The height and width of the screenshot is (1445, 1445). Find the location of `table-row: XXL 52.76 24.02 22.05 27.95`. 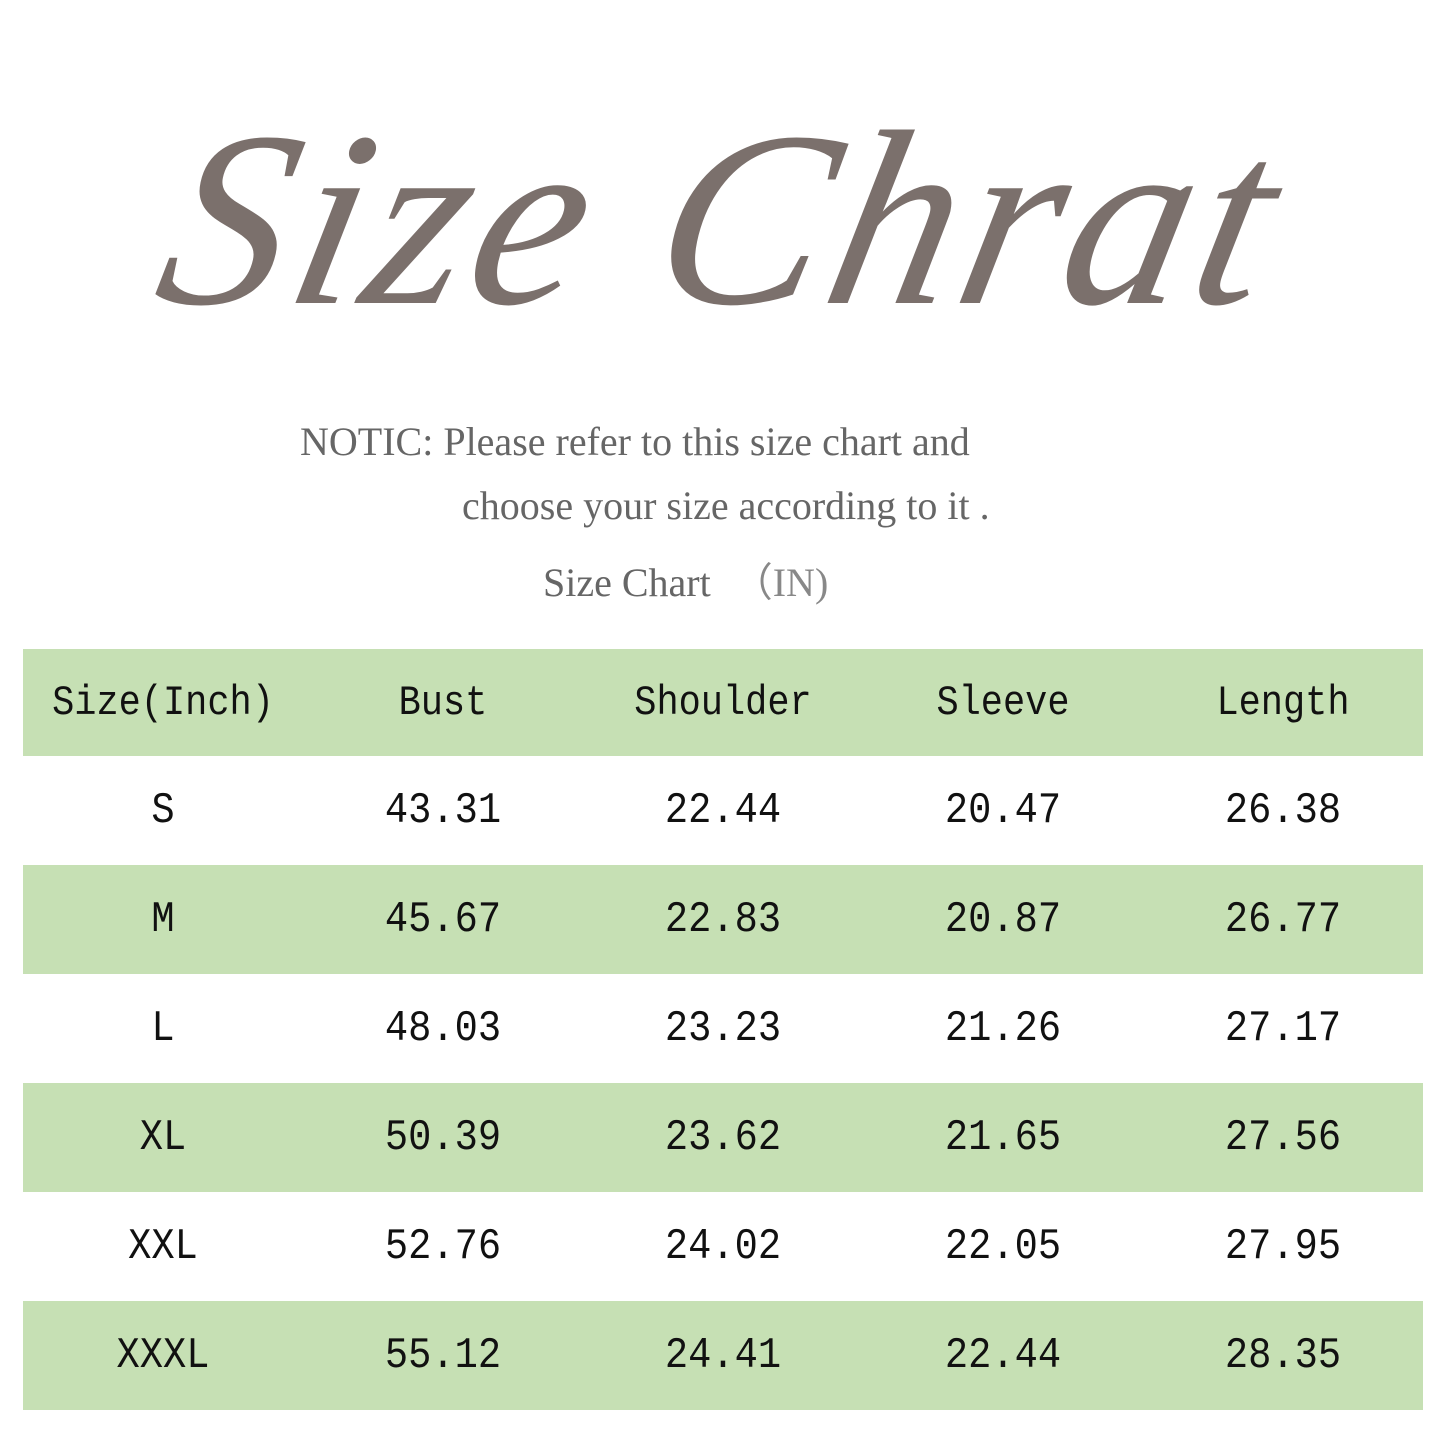

table-row: XXL 52.76 24.02 22.05 27.95 is located at coordinates (723, 1246).